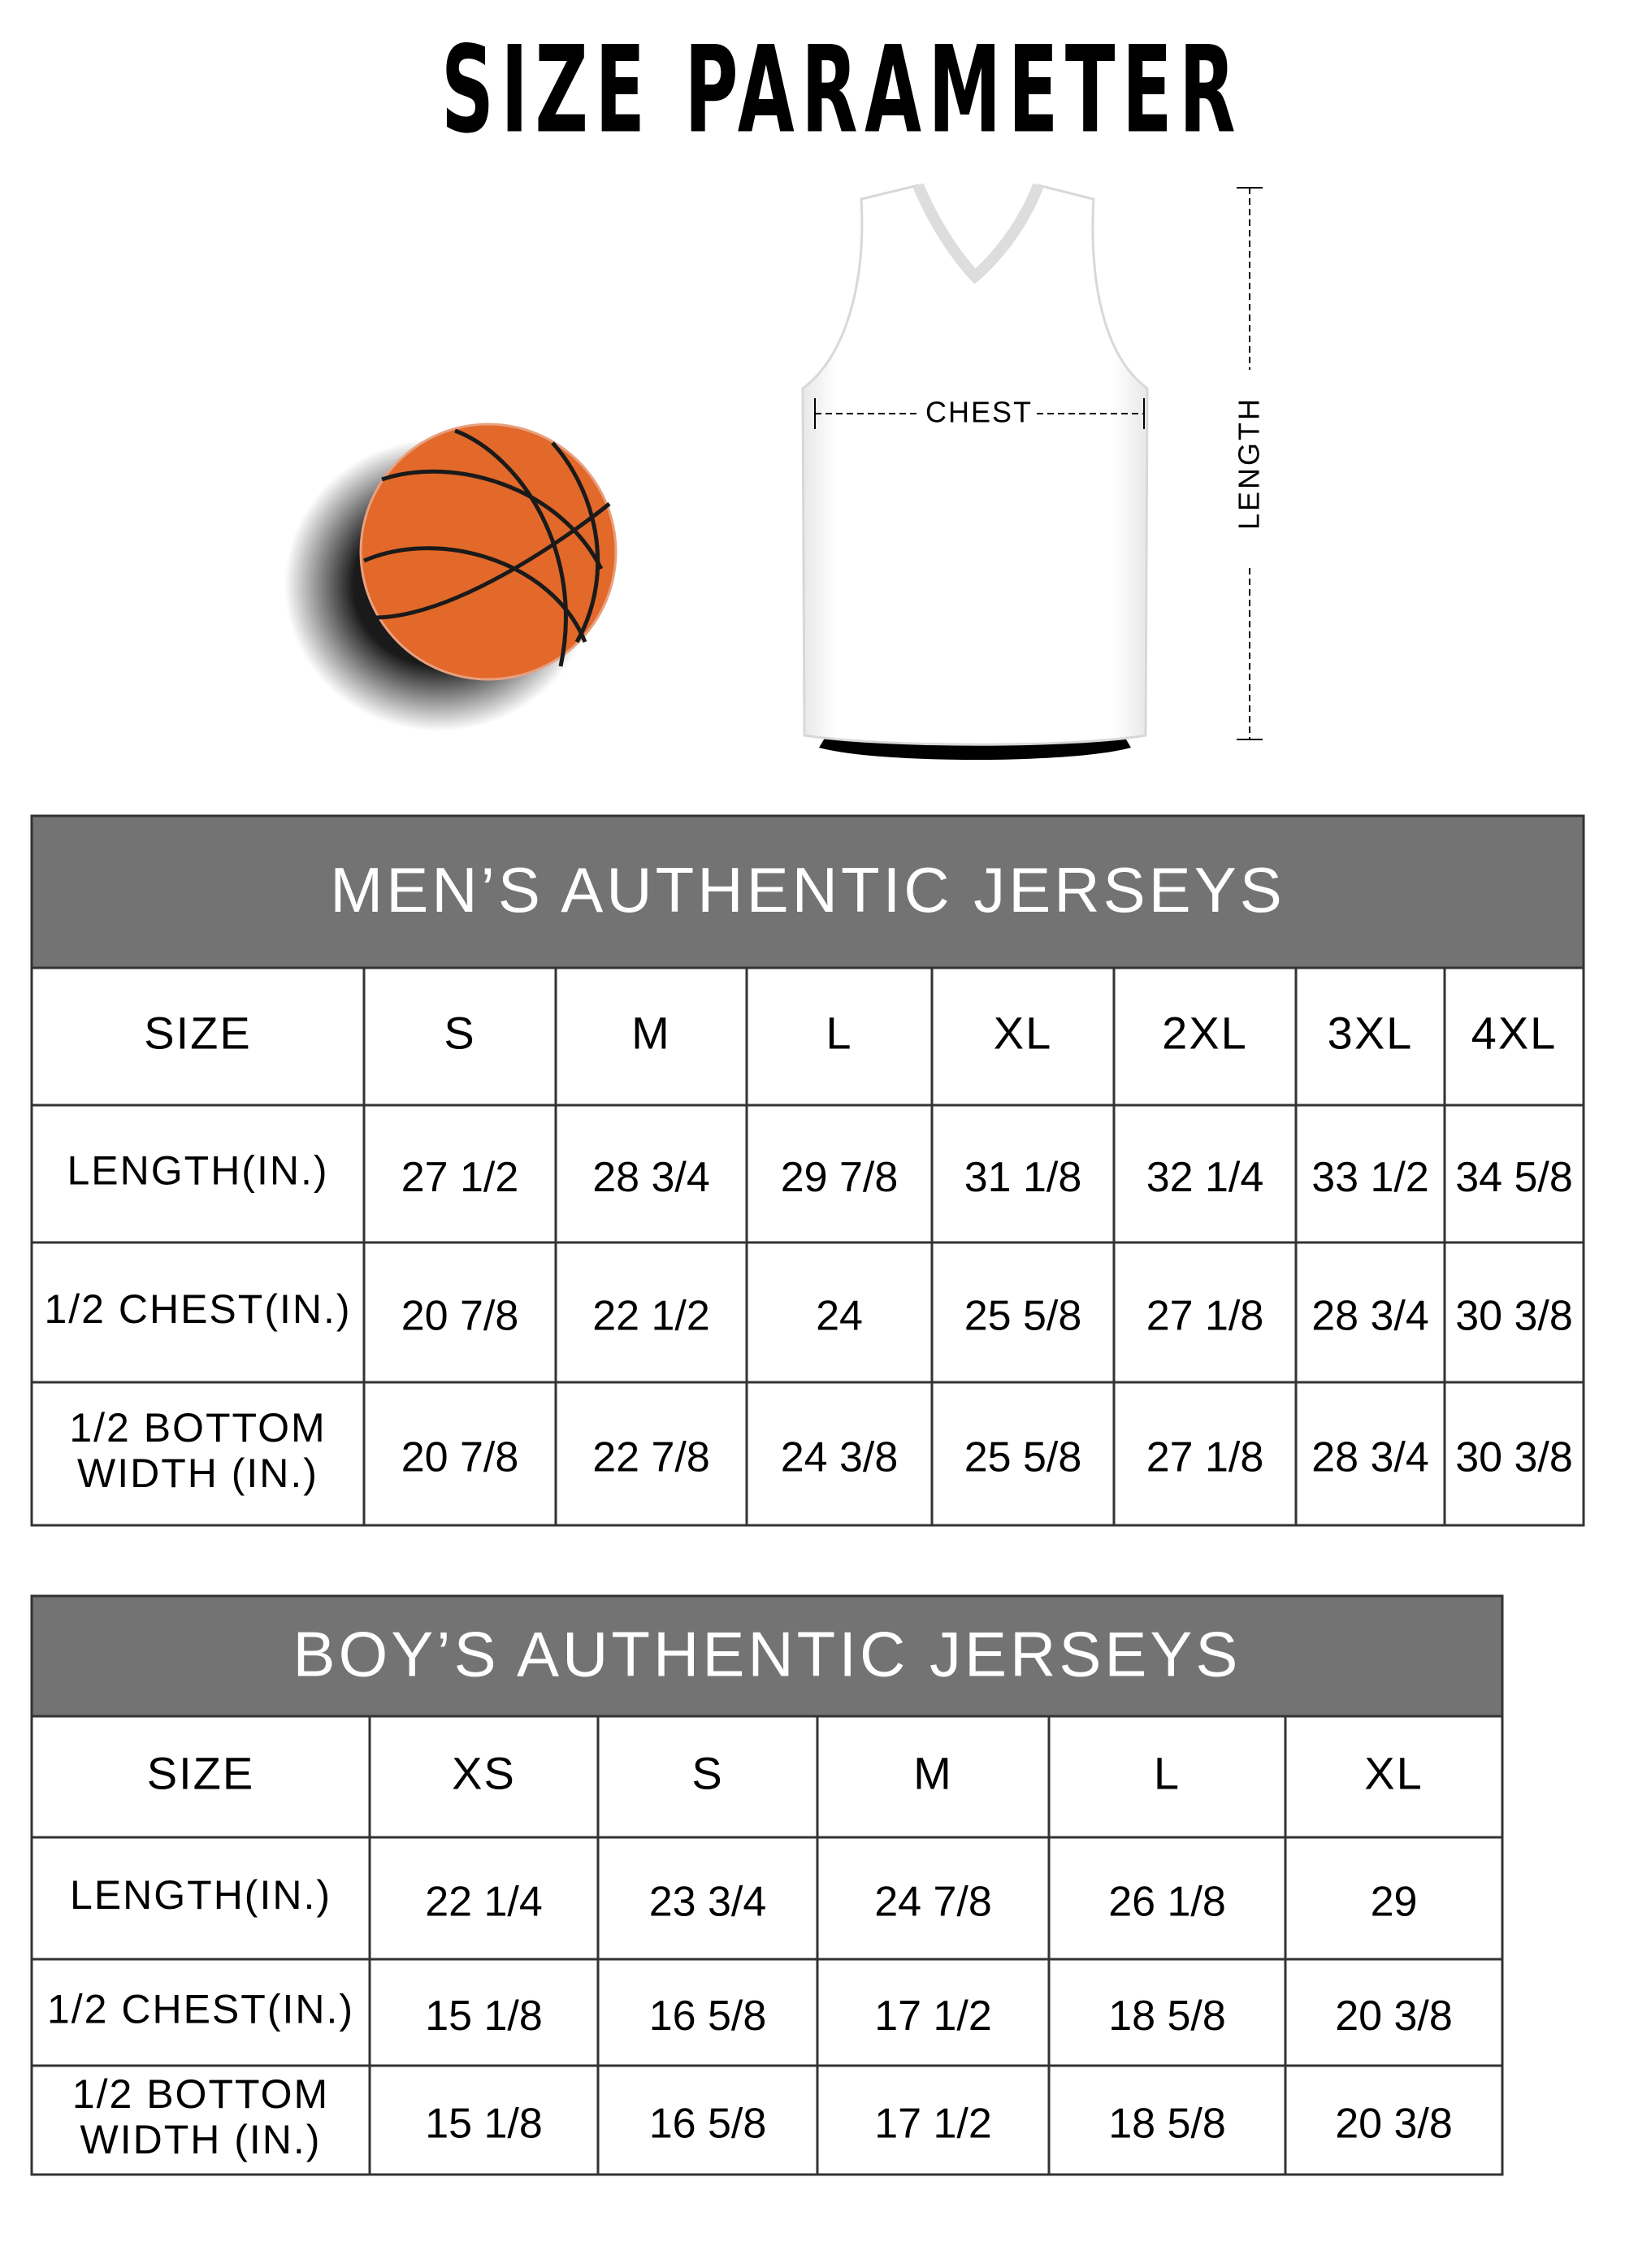  Describe the element at coordinates (1514, 1177) in the screenshot. I see `size-cell: 34 5/8` at that location.